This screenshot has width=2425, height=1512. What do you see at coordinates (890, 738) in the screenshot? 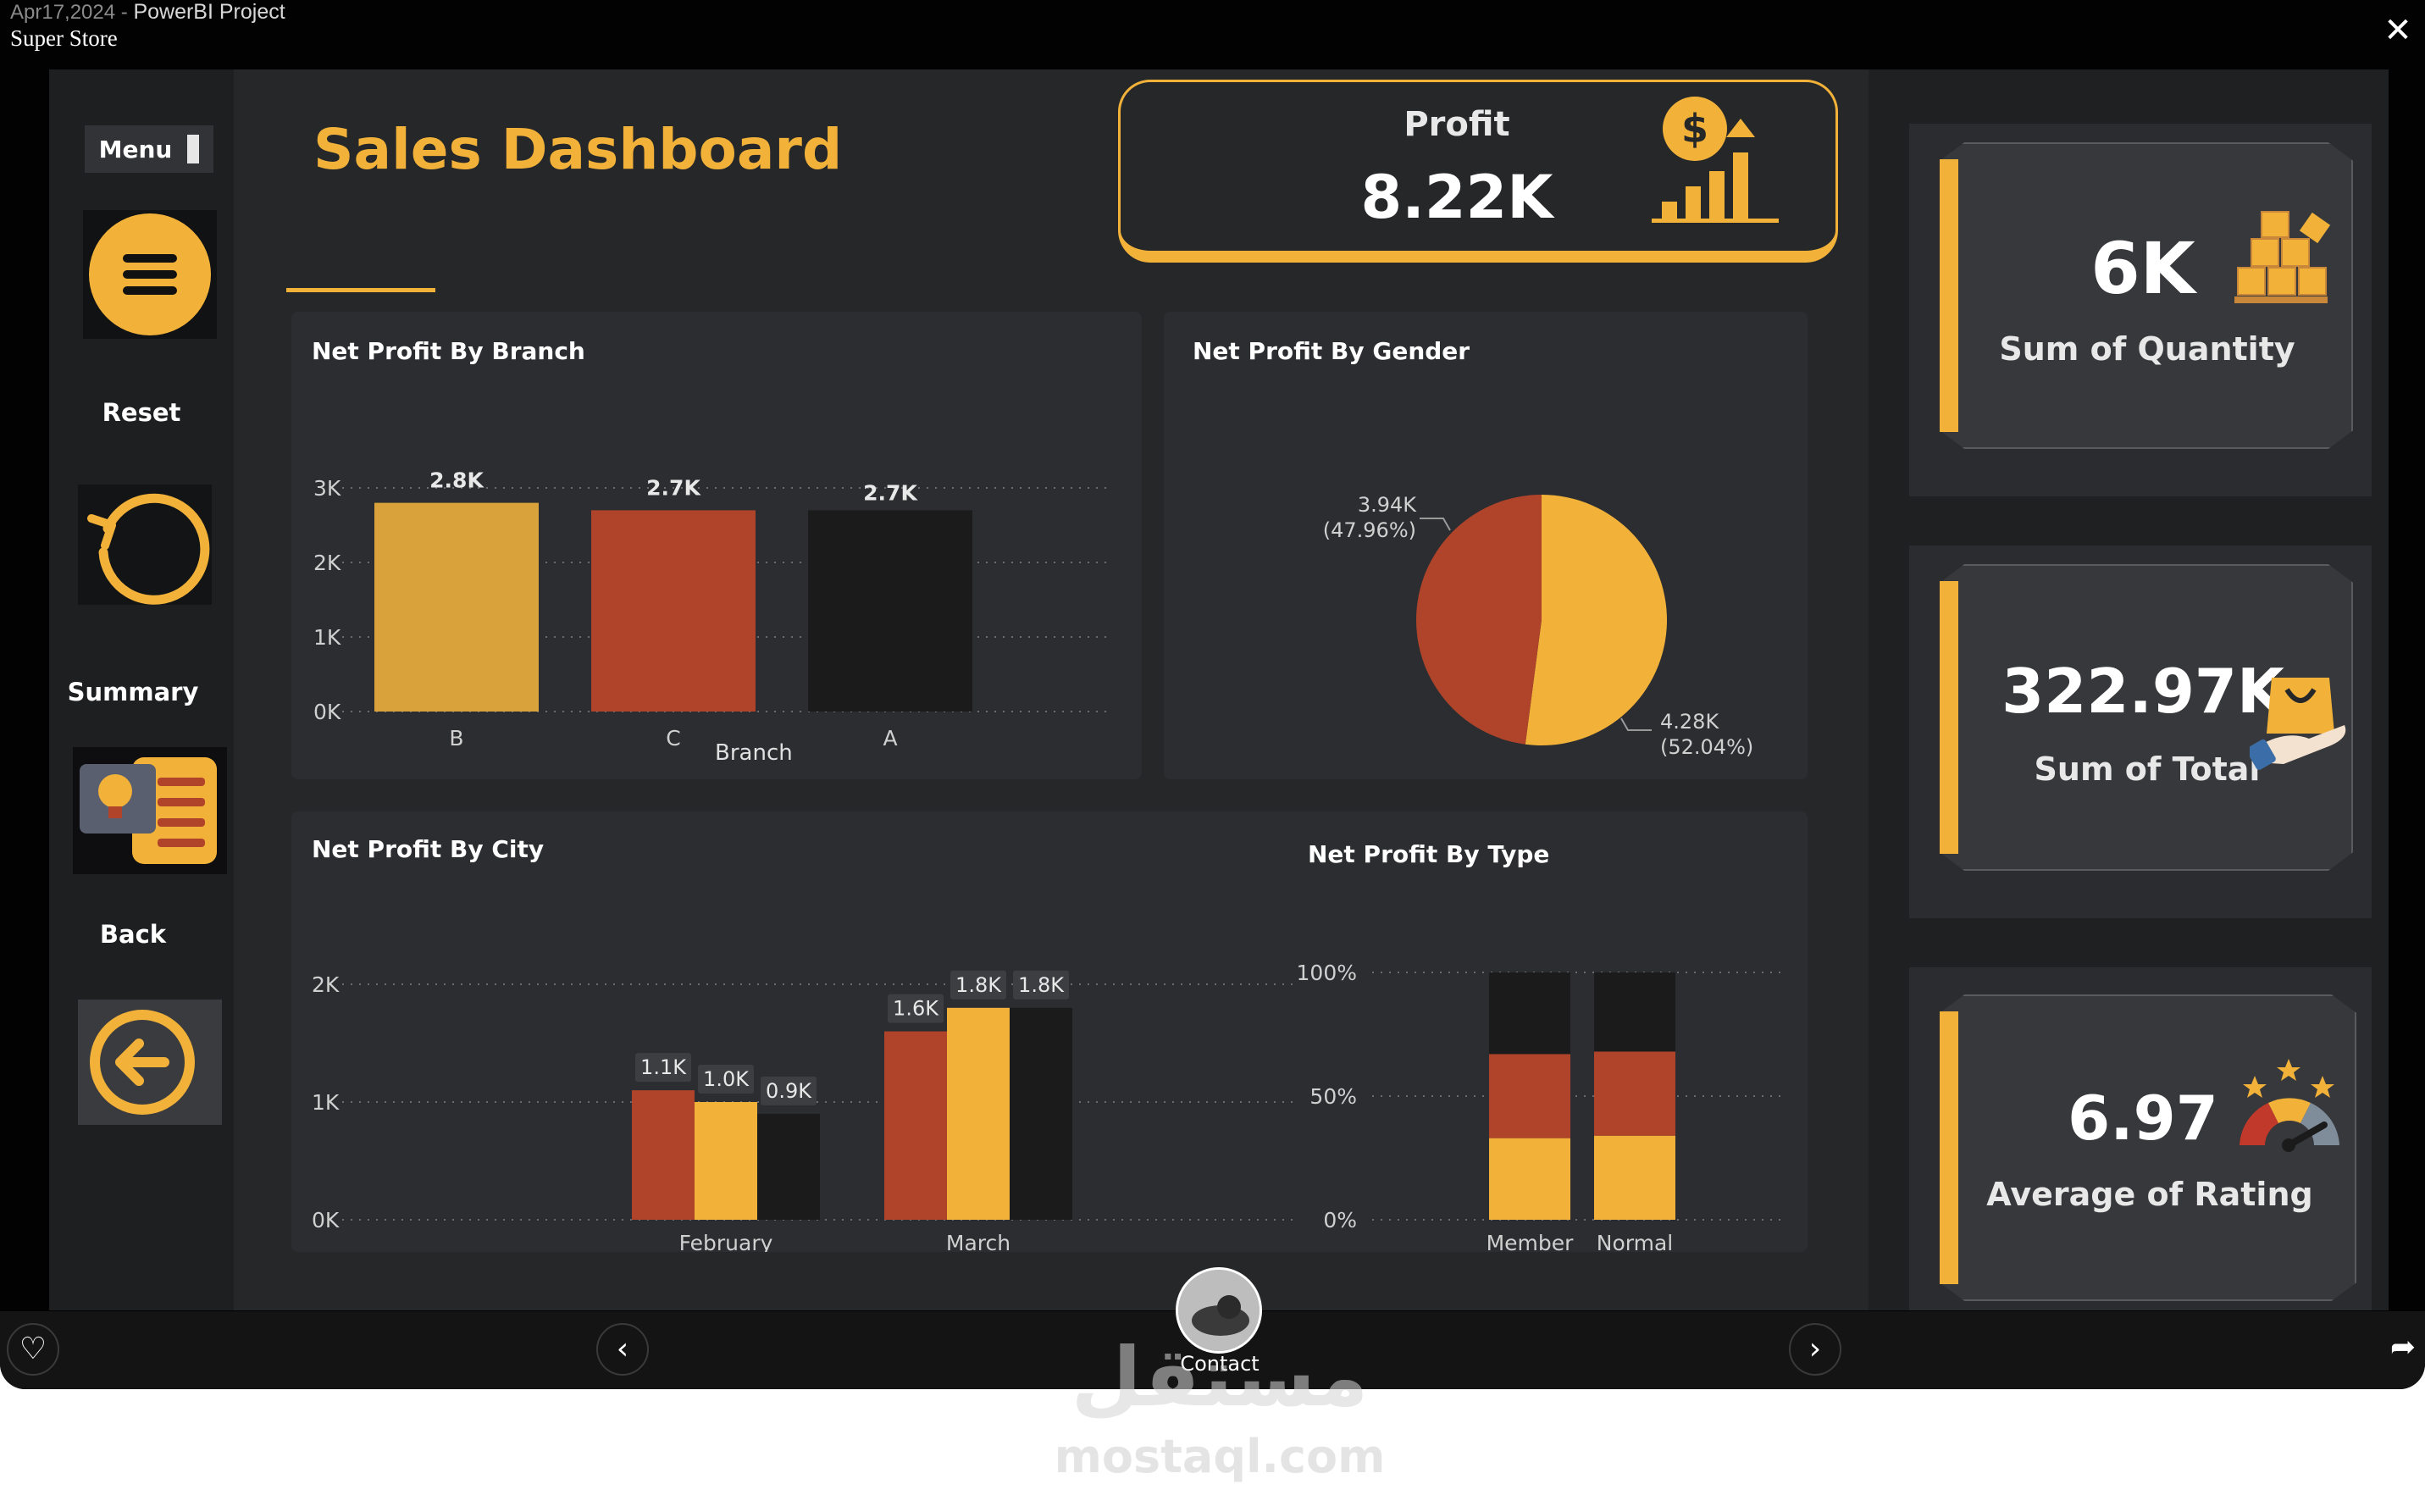
I see `x-tick-label: A` at bounding box center [890, 738].